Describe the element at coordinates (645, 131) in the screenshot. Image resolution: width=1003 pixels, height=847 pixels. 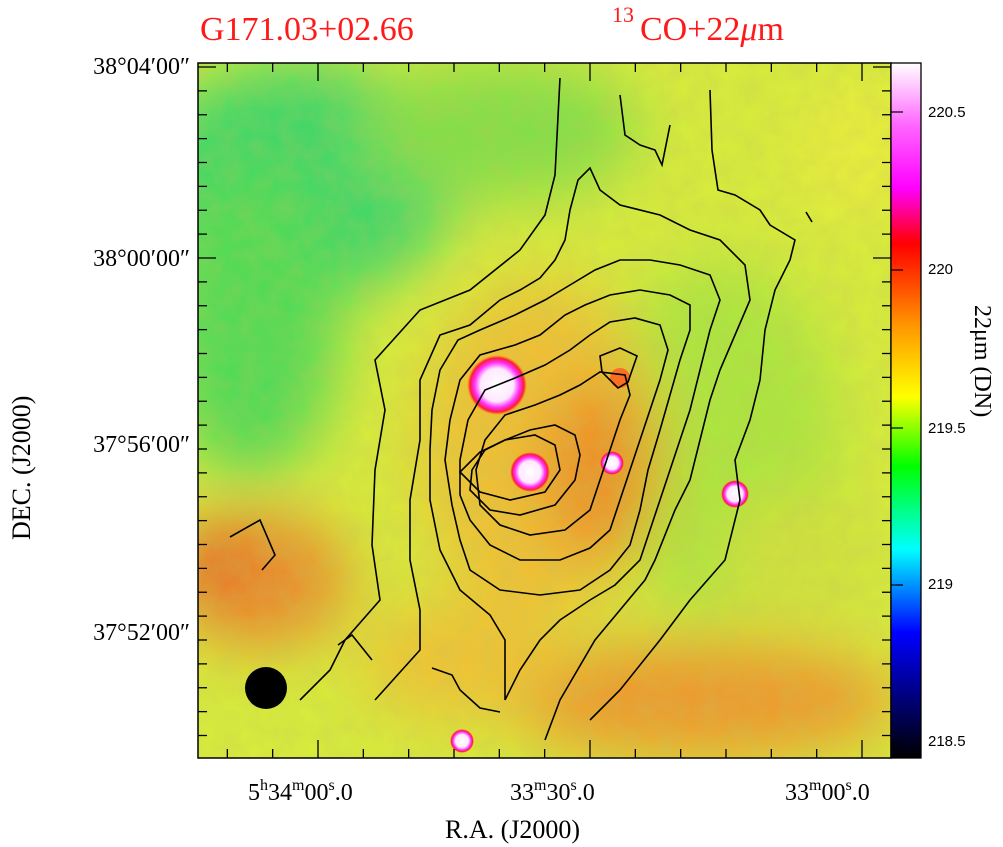
I see `contour-level-1c` at that location.